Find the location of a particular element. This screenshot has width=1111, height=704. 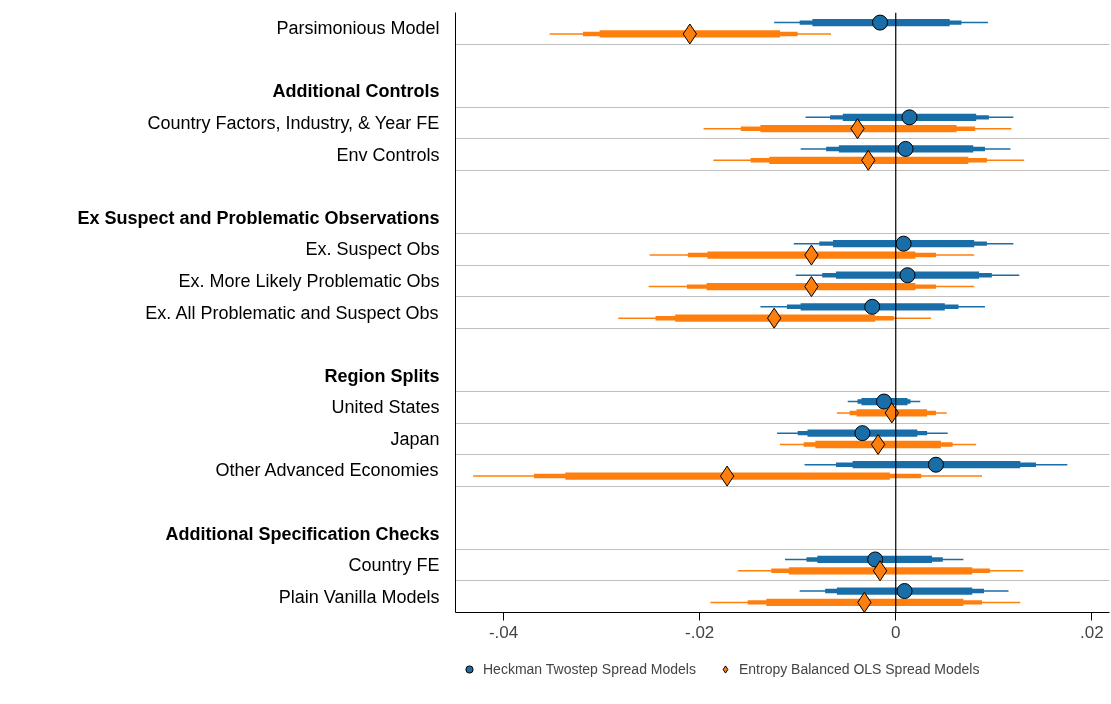

legend-label: Entropy Balanced OLS Spread Models is located at coordinates (859, 669).